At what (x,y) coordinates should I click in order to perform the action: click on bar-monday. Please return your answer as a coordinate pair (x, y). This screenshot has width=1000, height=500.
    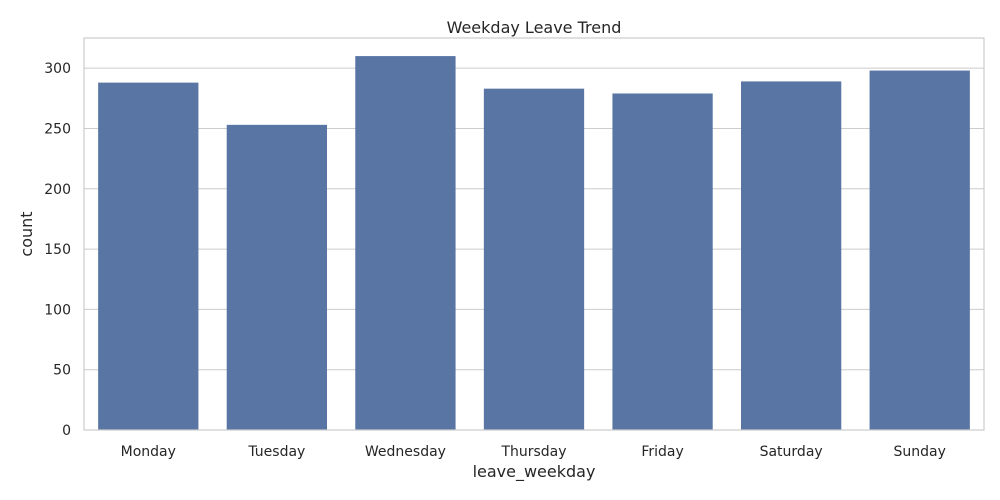
    Looking at the image, I should click on (148, 256).